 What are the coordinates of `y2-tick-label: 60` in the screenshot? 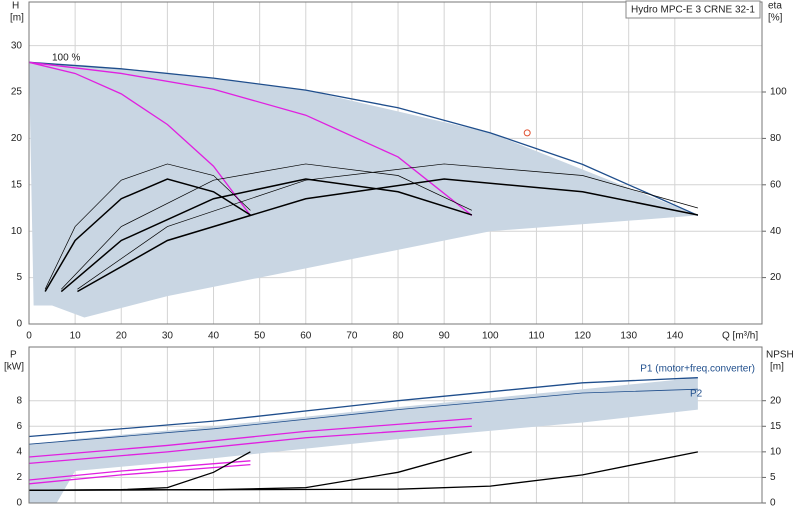 It's located at (776, 184).